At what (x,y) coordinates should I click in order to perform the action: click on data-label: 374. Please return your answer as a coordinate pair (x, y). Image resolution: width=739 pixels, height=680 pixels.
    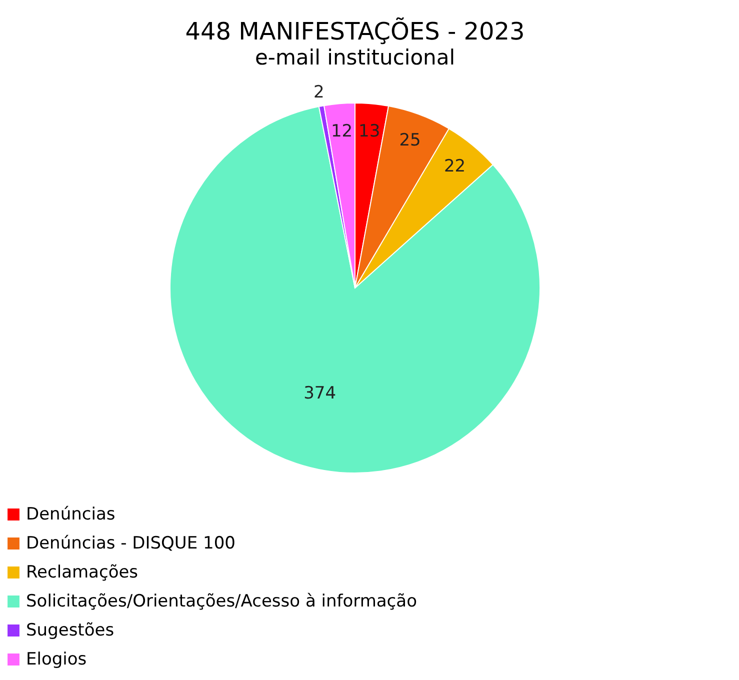
    Looking at the image, I should click on (320, 393).